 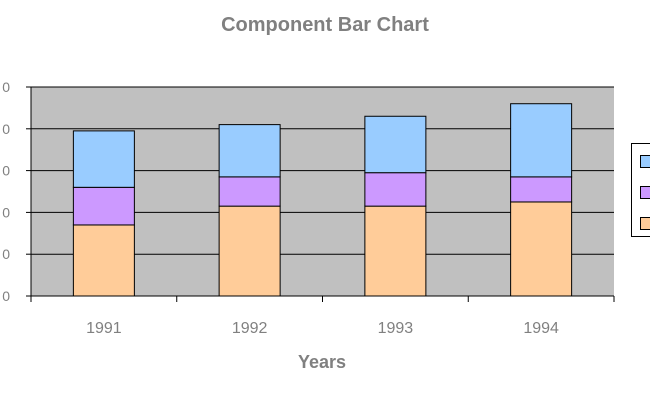 I want to click on chart-title: Component Bar Chart, so click(x=325, y=25).